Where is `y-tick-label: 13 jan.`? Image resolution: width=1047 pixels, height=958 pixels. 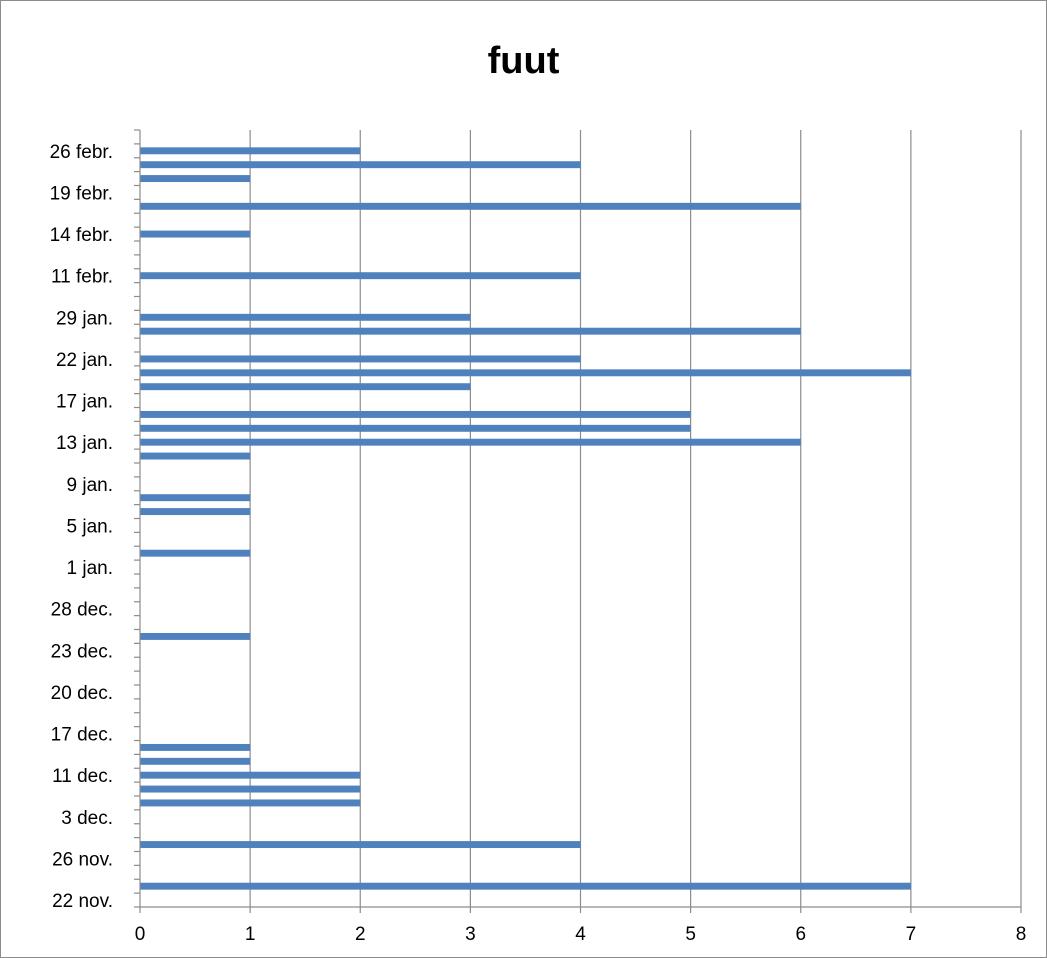 y-tick-label: 13 jan. is located at coordinates (84, 443).